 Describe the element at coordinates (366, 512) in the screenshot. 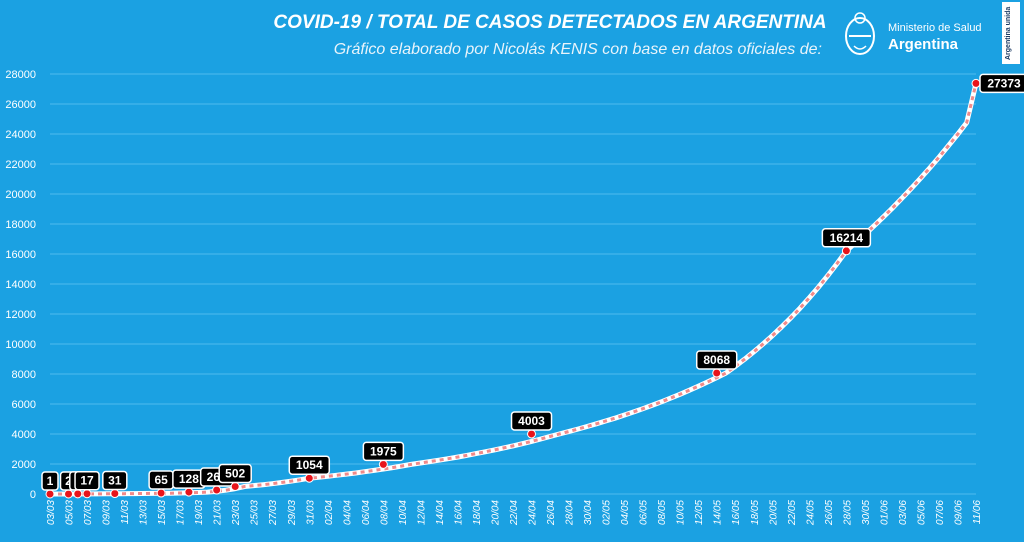

I see `x-tick-label: 06/04` at that location.